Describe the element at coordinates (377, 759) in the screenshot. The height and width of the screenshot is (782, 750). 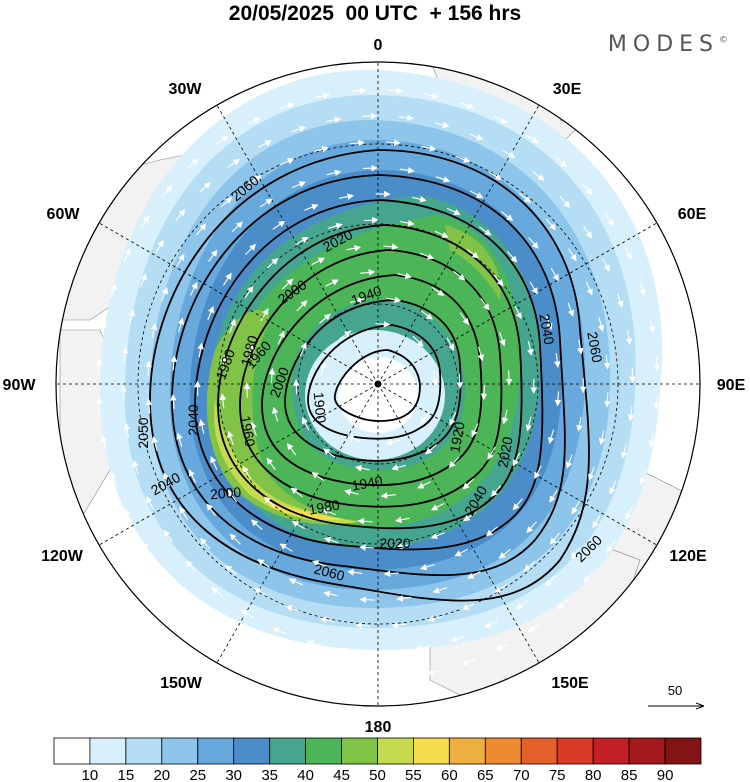
I see `colorbar: 10 15 20 25 30 35 40 45 50 55 60 65 70 75 80 85 90` at that location.